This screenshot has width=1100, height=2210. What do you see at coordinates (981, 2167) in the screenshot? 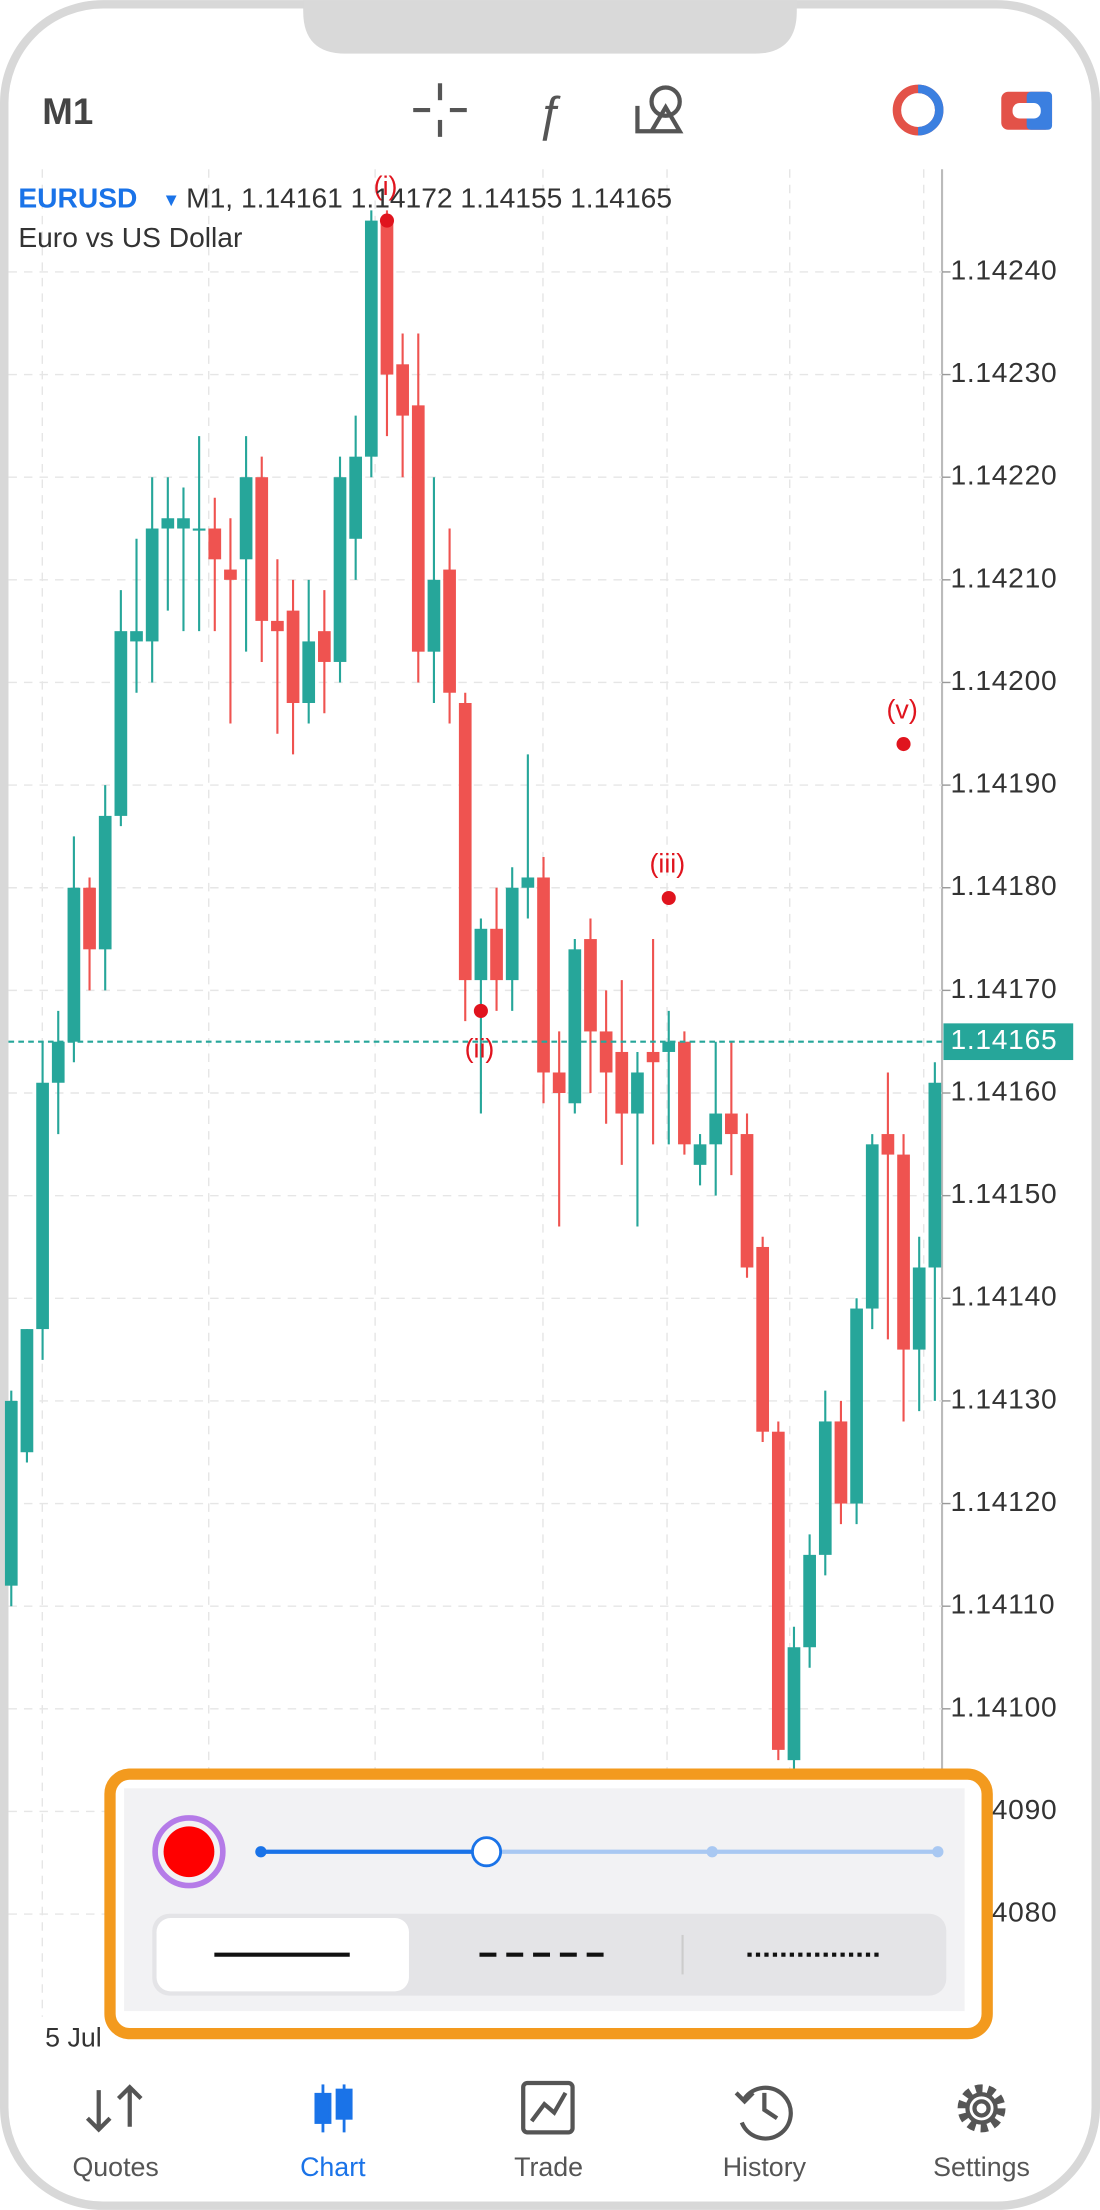
I see `tab-label: Settings` at bounding box center [981, 2167].